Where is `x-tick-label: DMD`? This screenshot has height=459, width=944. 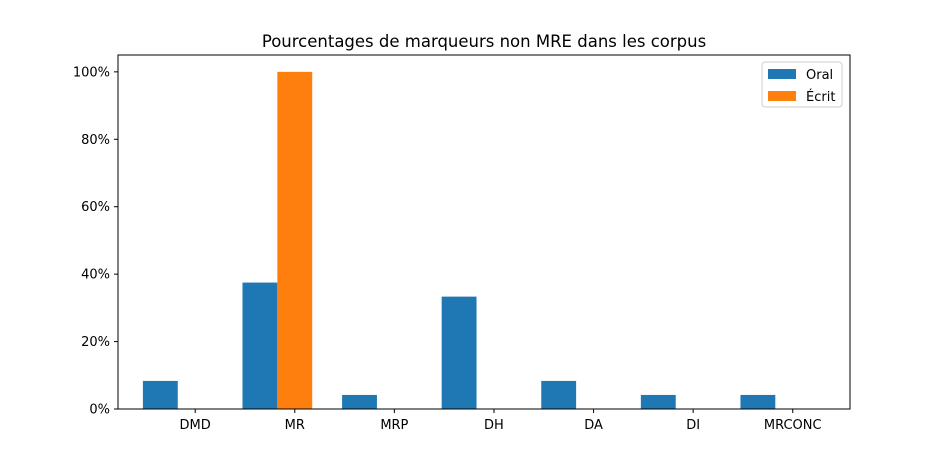 x-tick-label: DMD is located at coordinates (195, 425).